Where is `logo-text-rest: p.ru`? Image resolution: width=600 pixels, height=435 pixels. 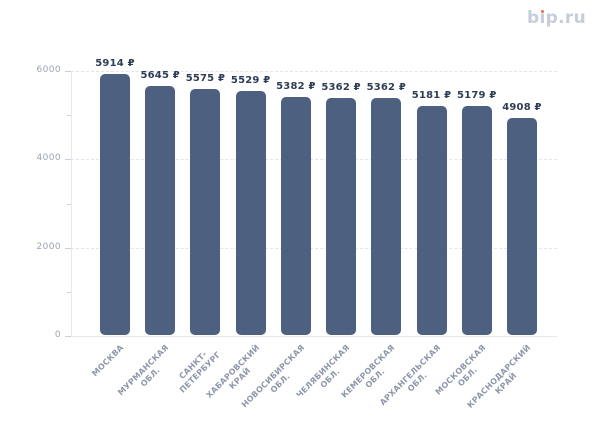
logo-text-rest: p.ru is located at coordinates (565, 18).